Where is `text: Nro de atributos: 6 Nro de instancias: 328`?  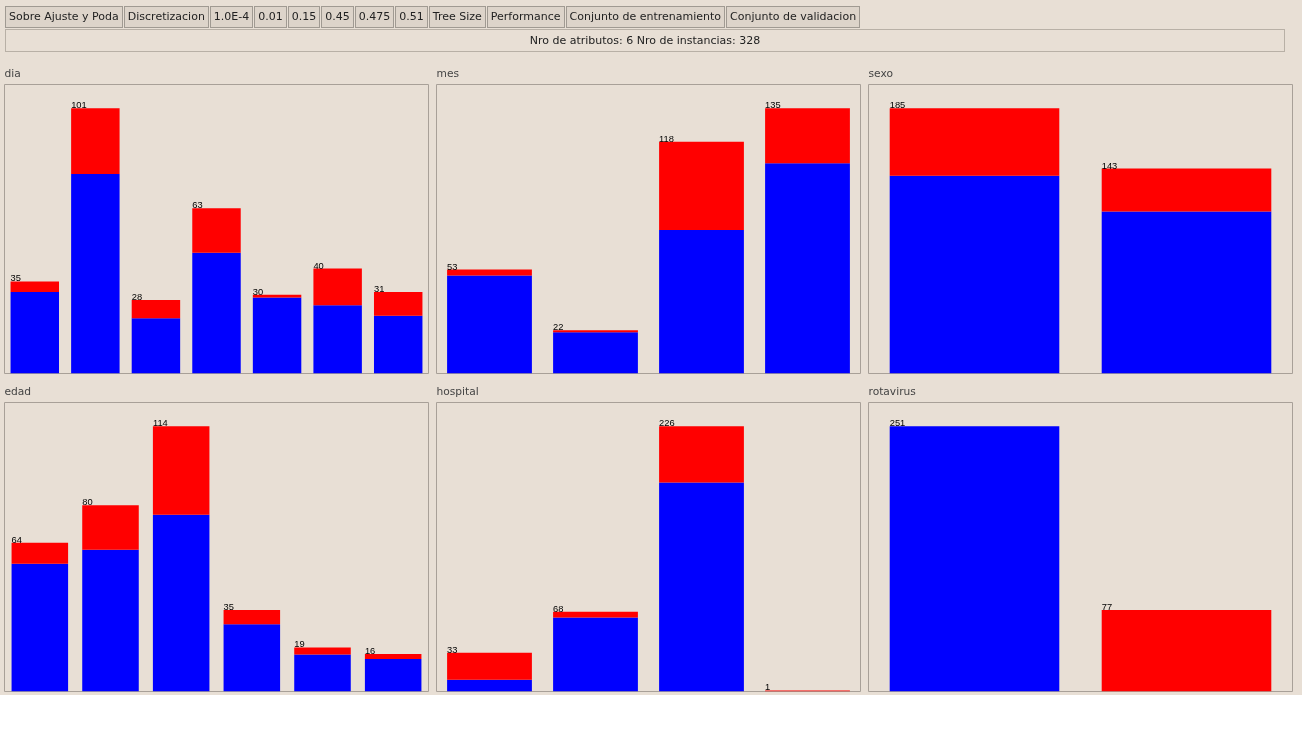
text: Nro de atributos: 6 Nro de instancias: 328 is located at coordinates (645, 40).